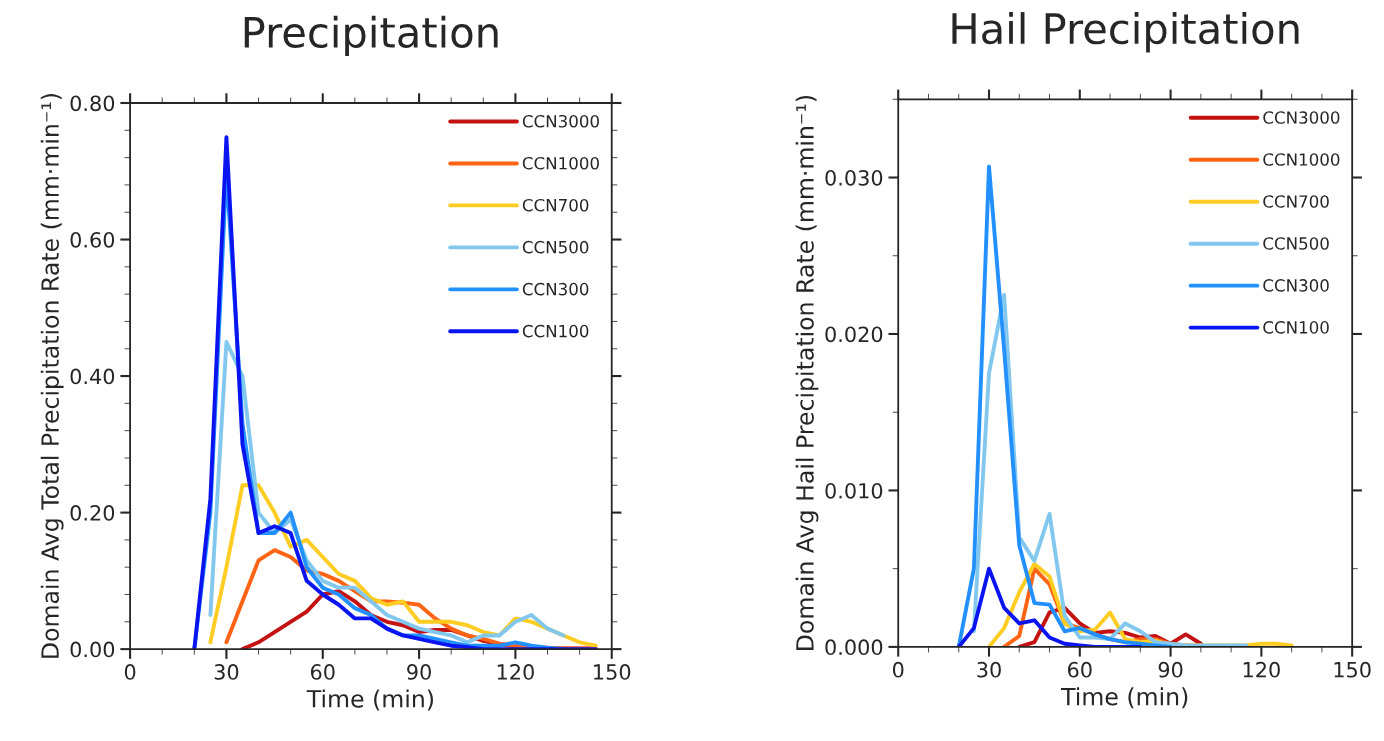 This screenshot has width=1384, height=741. What do you see at coordinates (854, 334) in the screenshot?
I see `y-tick-label: 0.020` at bounding box center [854, 334].